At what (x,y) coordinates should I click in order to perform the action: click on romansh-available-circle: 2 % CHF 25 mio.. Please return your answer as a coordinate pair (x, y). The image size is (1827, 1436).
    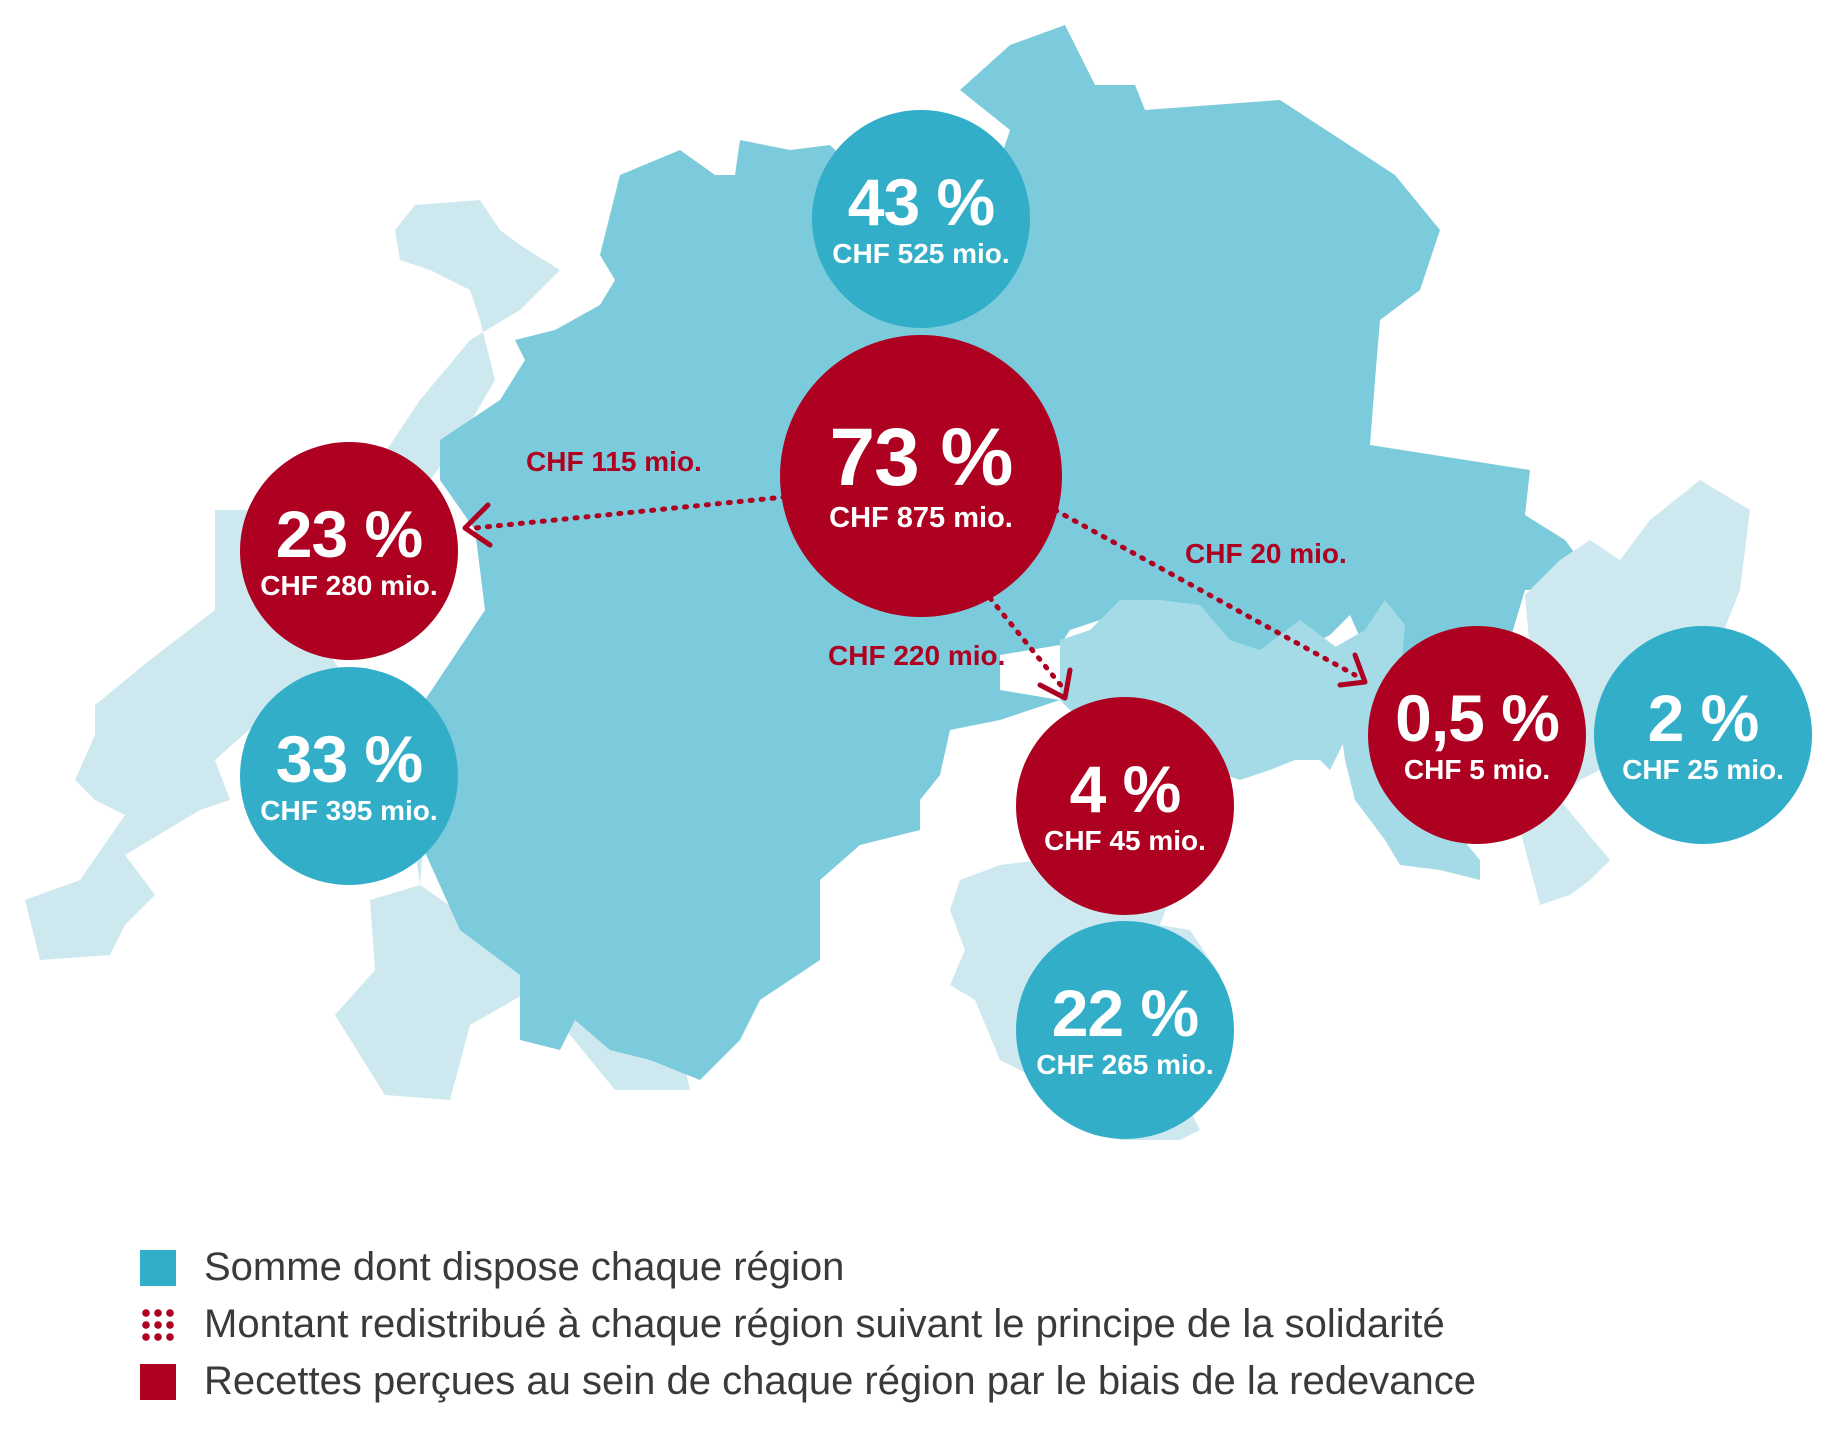
    Looking at the image, I should click on (1703, 735).